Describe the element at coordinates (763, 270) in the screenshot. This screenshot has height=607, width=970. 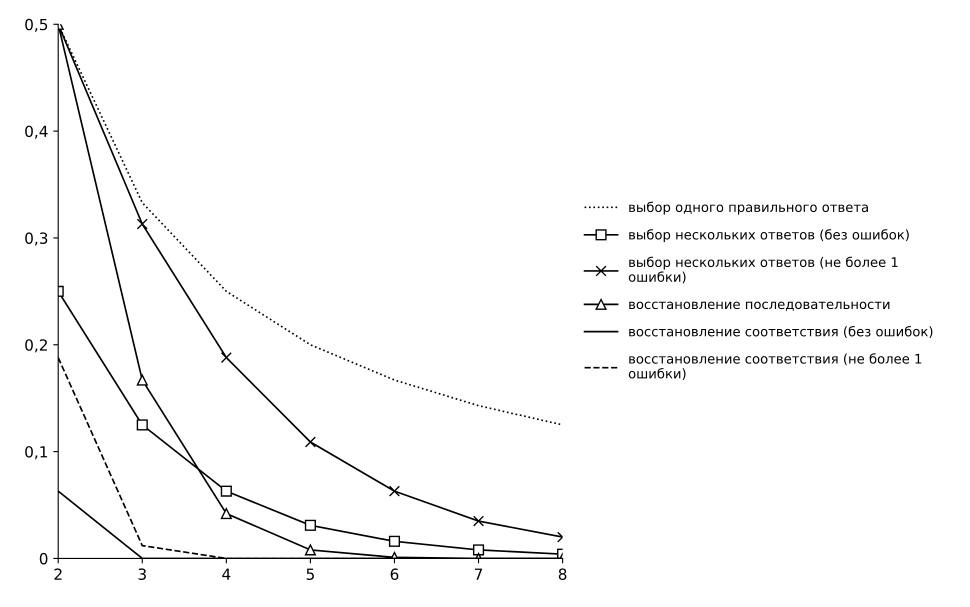
I see `legend-label: выбор нескольких ответов (не более 1 ошибки)` at that location.